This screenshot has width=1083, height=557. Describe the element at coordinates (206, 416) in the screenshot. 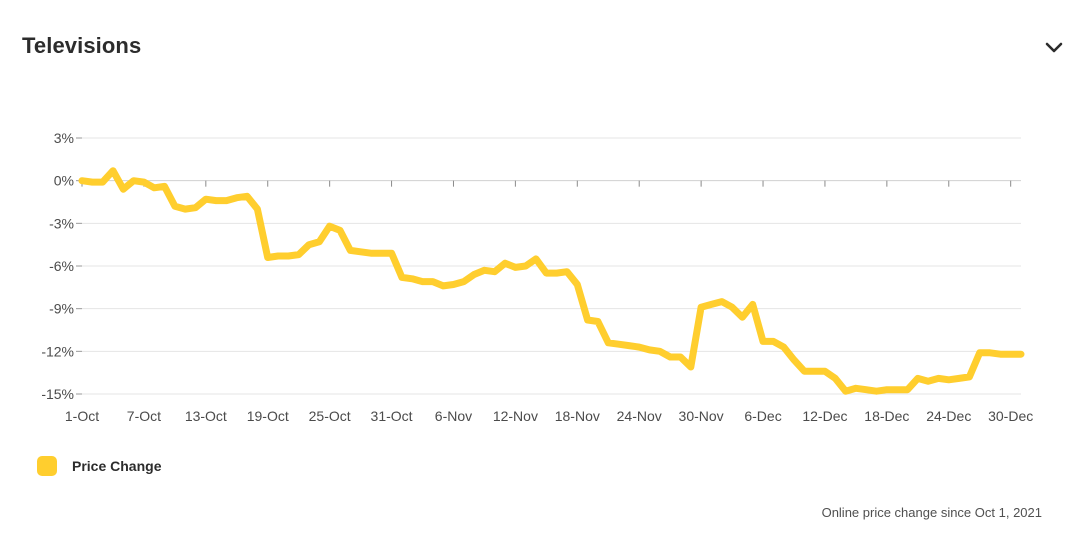

I see `x-tick-label: 13-Oct` at that location.